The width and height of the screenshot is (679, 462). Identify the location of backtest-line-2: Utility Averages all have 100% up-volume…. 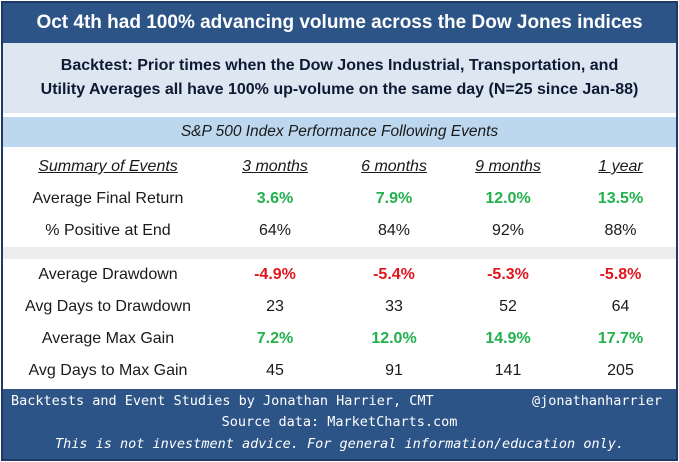
(339, 89).